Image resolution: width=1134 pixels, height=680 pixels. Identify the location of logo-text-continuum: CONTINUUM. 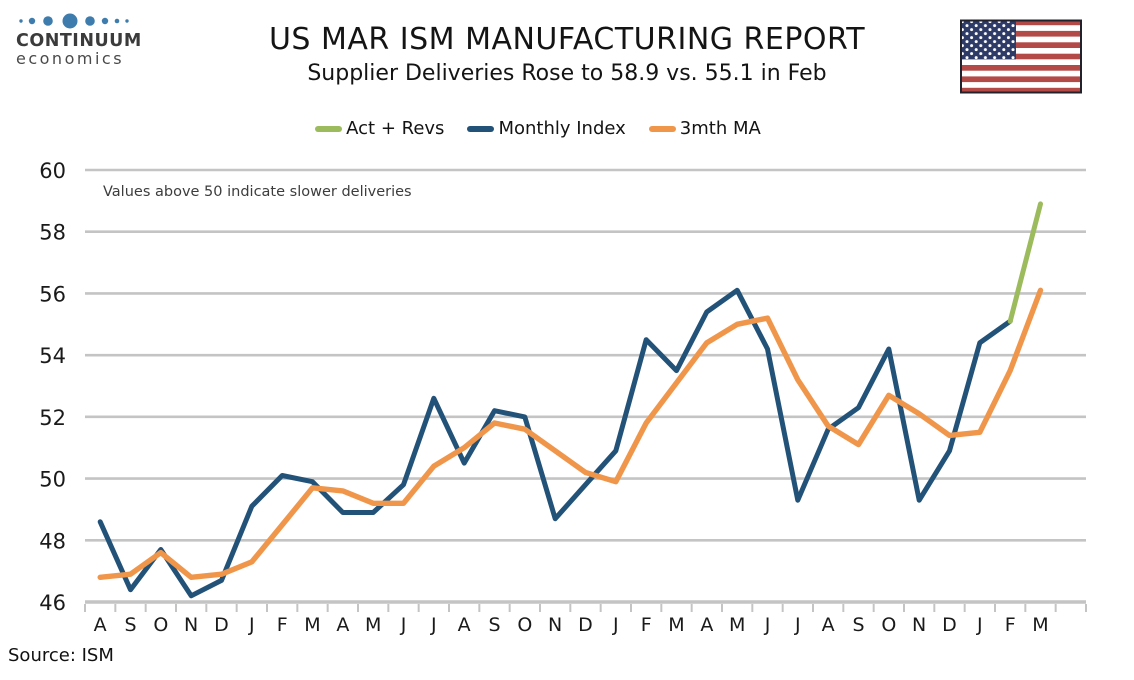
(79, 41).